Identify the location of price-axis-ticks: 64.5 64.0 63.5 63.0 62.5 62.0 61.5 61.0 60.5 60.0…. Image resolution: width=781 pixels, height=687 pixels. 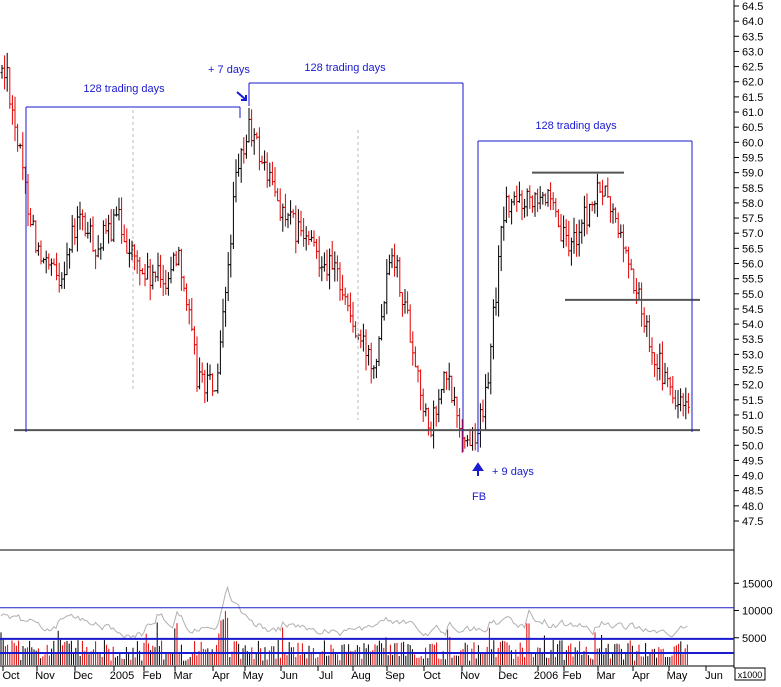
(748, 264).